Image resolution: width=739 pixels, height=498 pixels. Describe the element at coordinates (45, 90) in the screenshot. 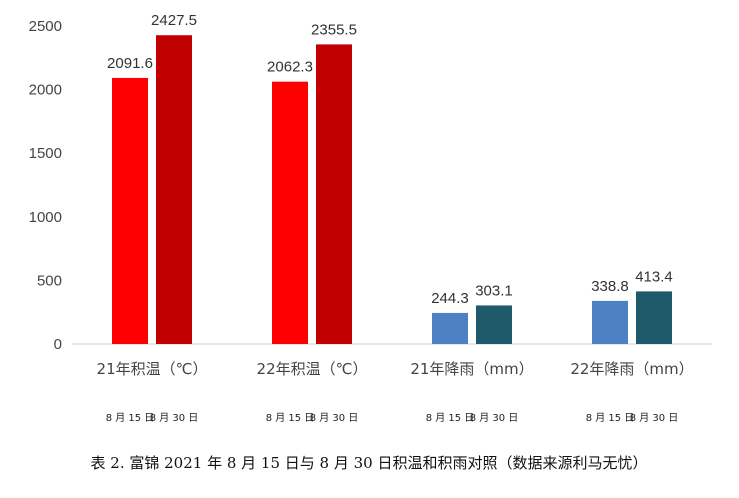

I see `y-tick-label: 2000` at that location.